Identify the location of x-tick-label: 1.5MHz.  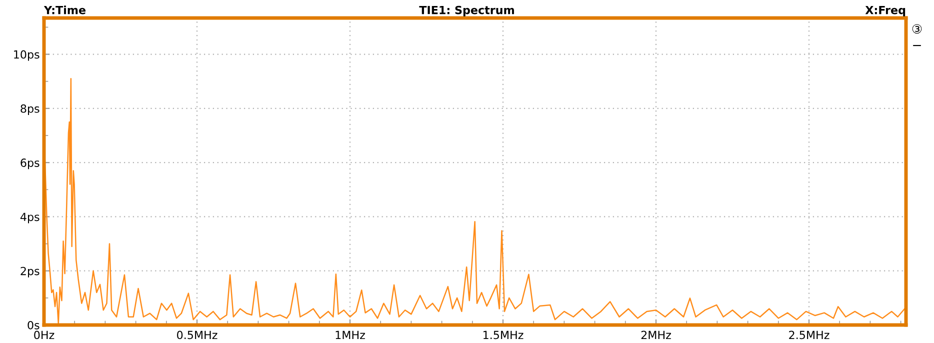
(503, 335).